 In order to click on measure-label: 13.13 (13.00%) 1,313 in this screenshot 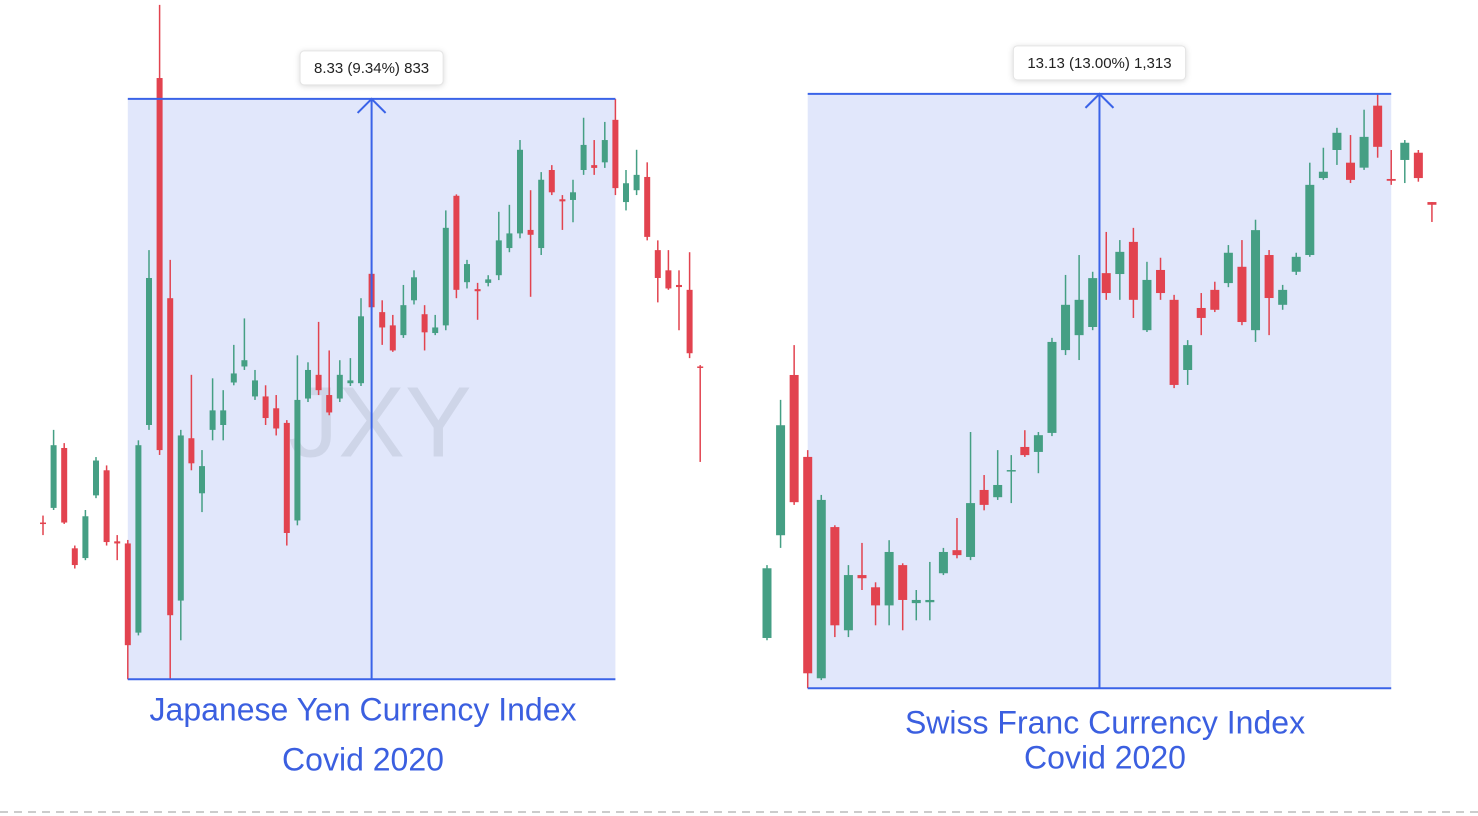, I will do `click(1099, 63)`.